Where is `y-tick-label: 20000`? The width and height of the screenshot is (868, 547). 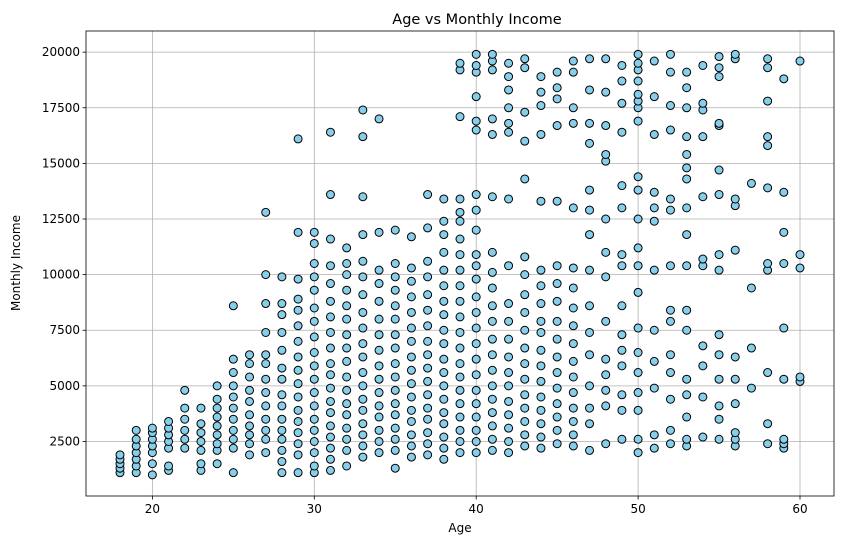 y-tick-label: 20000 is located at coordinates (61, 52).